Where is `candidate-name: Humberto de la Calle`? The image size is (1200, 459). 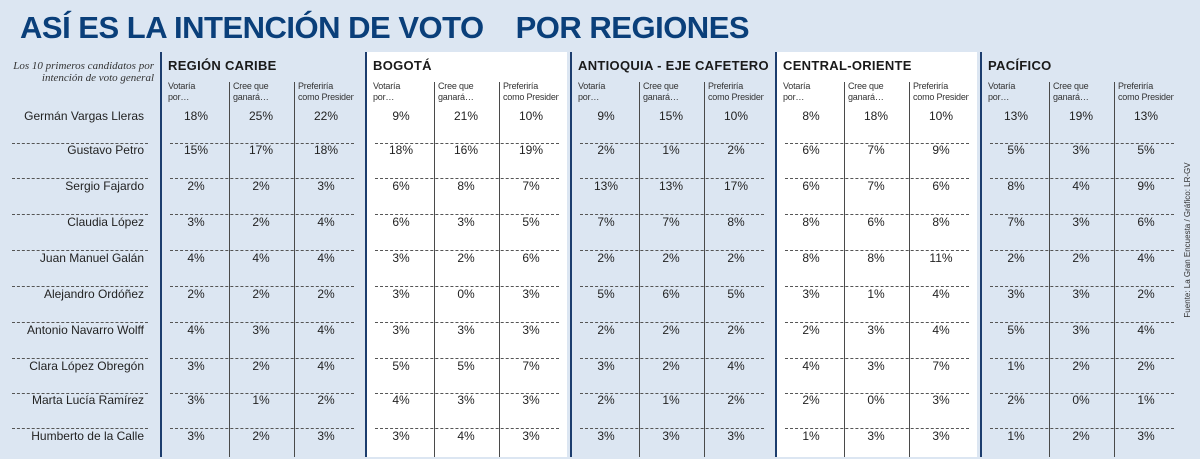 candidate-name: Humberto de la Calle is located at coordinates (87, 436).